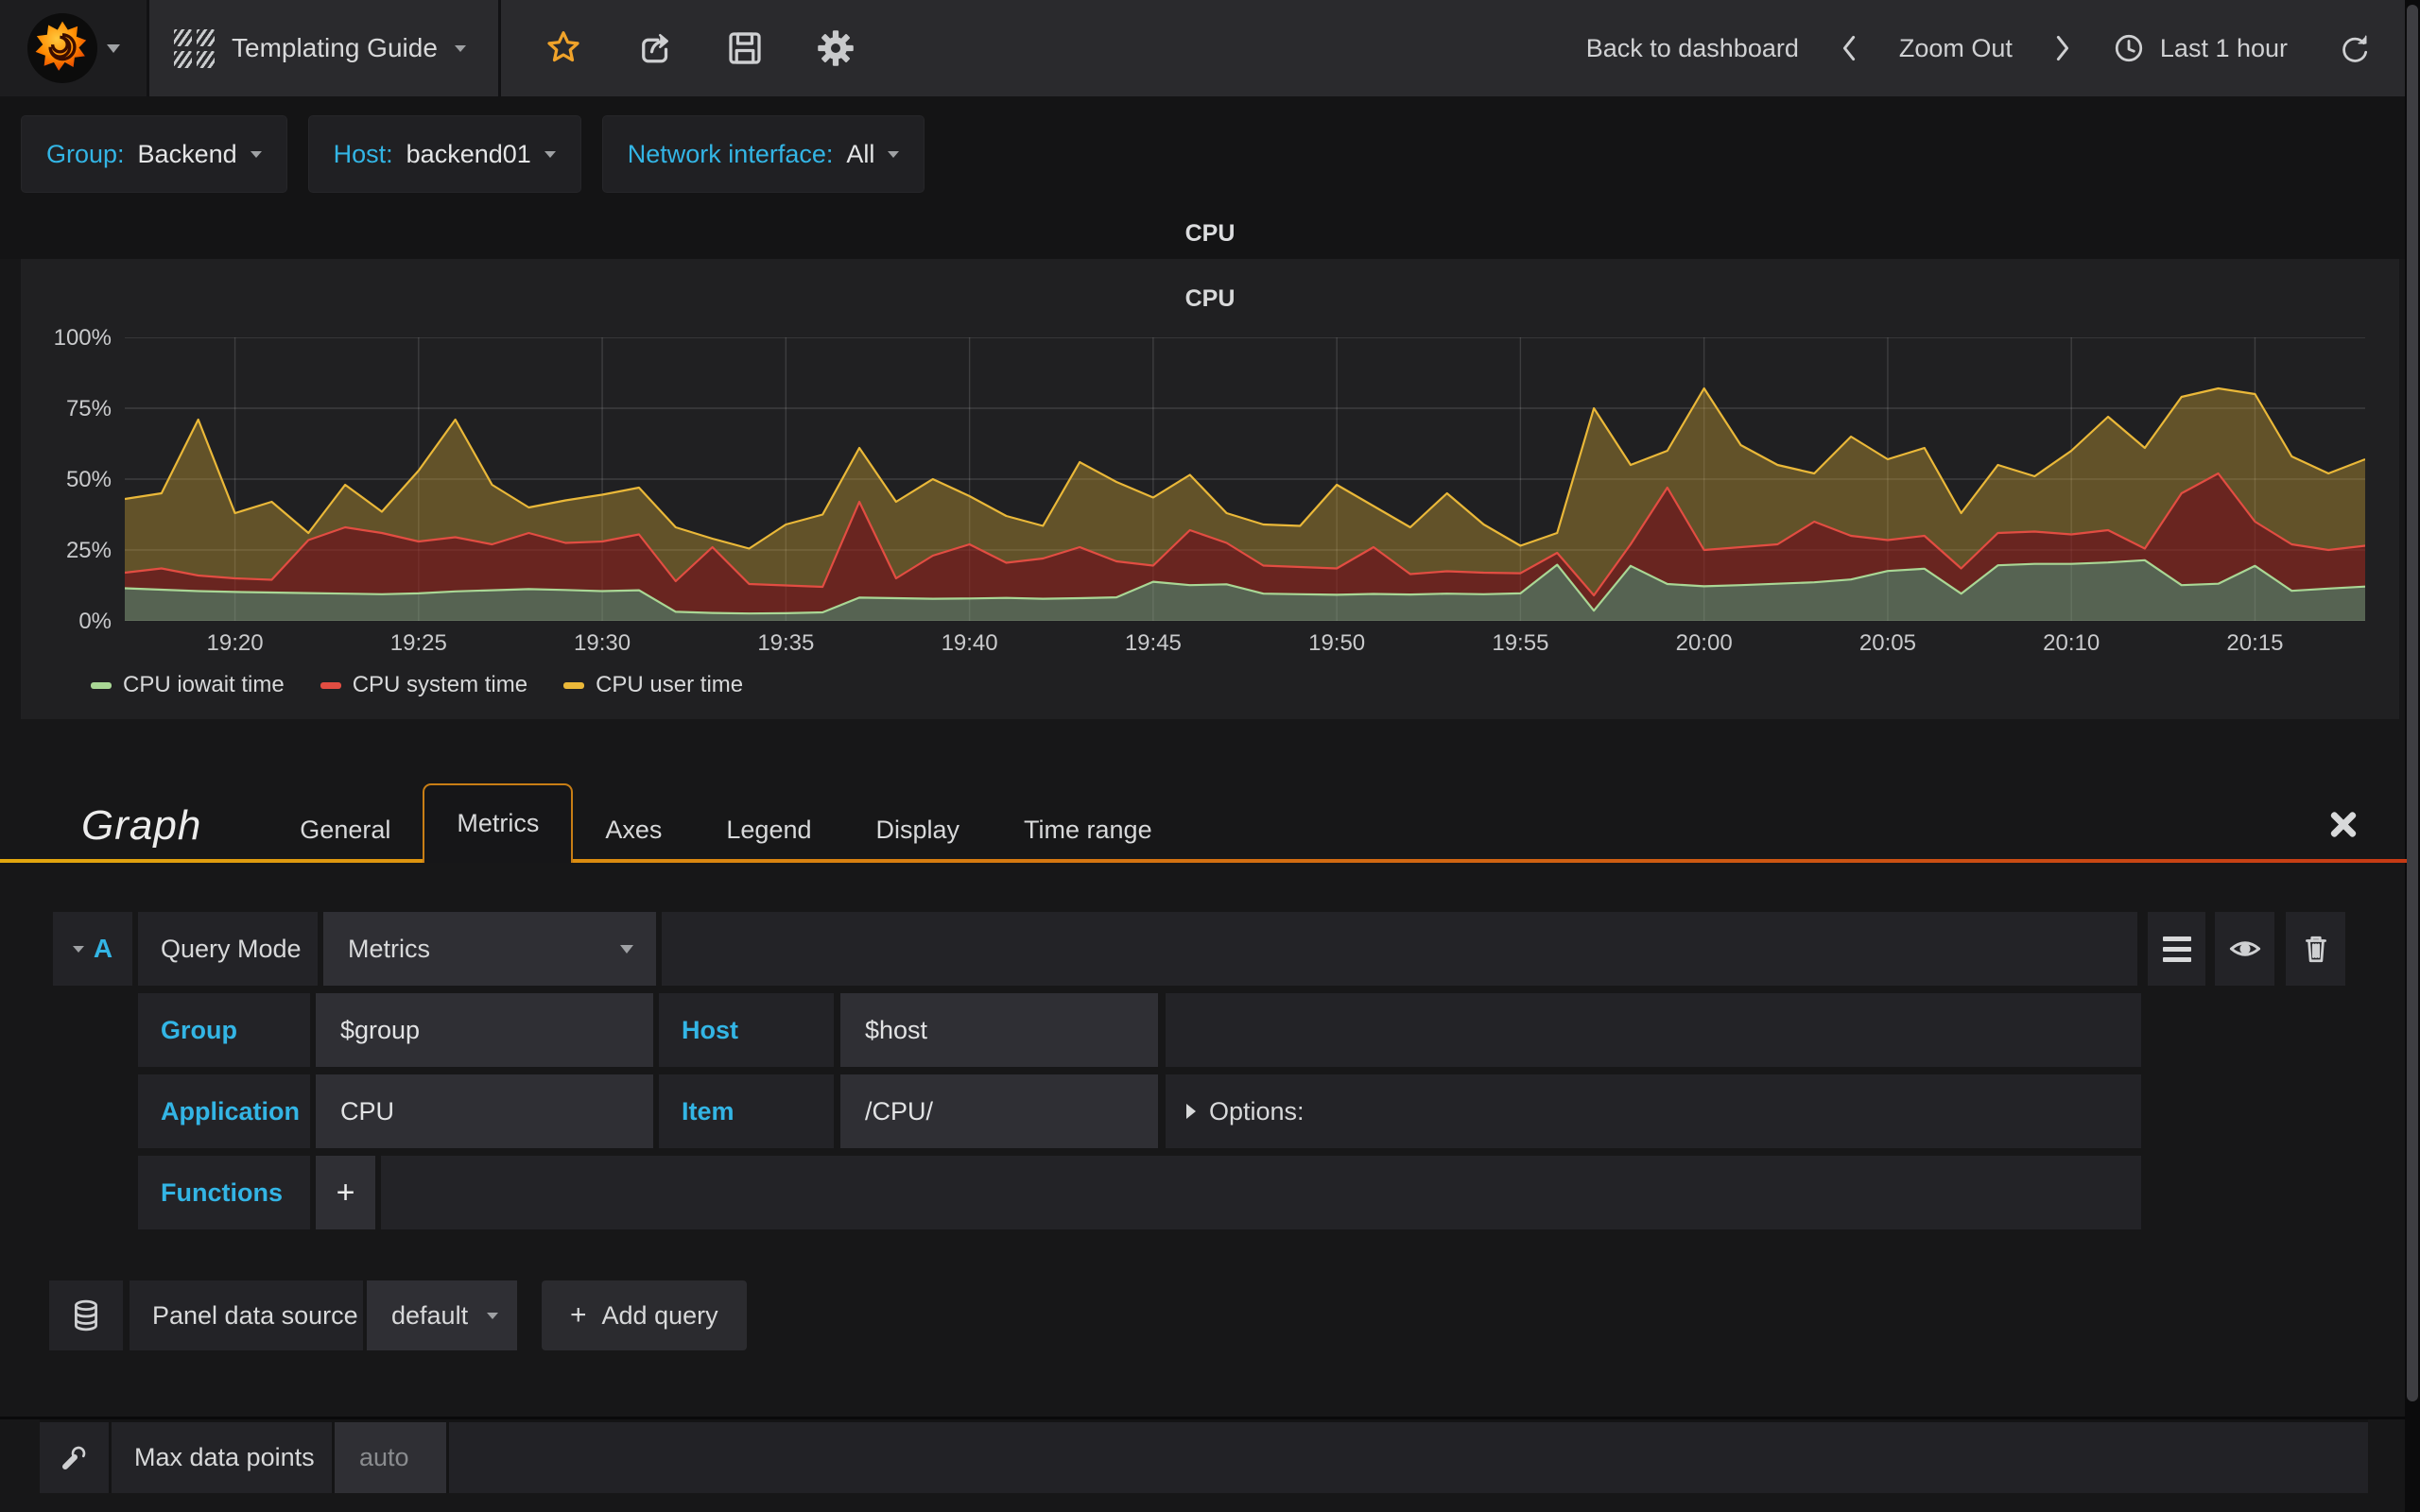  I want to click on grafana-logo-menu, so click(74, 48).